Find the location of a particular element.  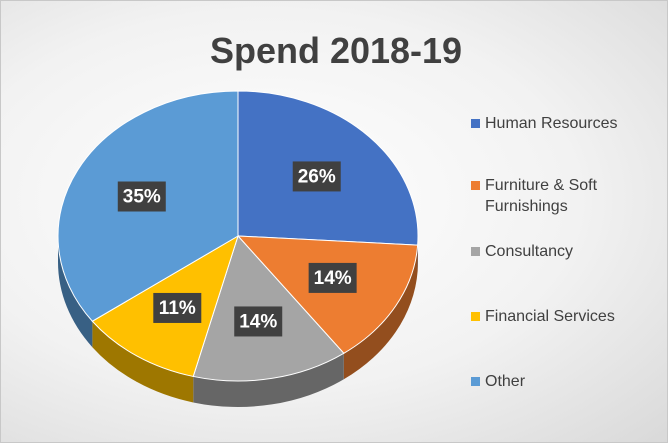

legend-label: Consultancy is located at coordinates (529, 251).